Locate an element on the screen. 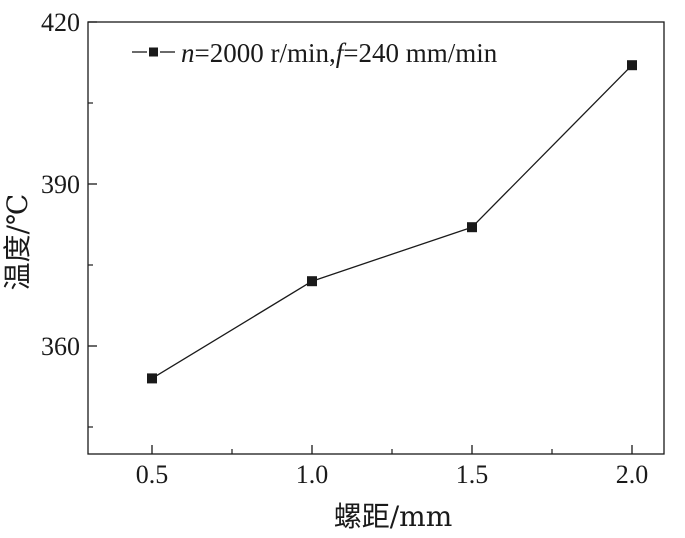 This screenshot has width=685, height=538. y-tick-label: 390 is located at coordinates (60, 184).